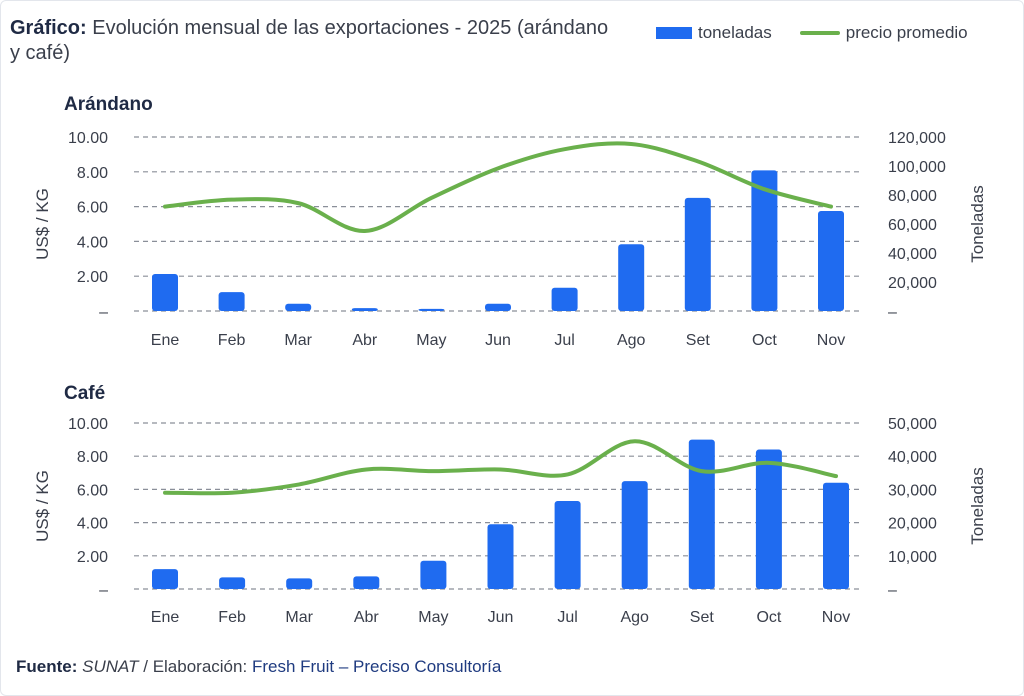 The height and width of the screenshot is (696, 1024). Describe the element at coordinates (912, 424) in the screenshot. I see `right-tick-label: 50,000` at that location.